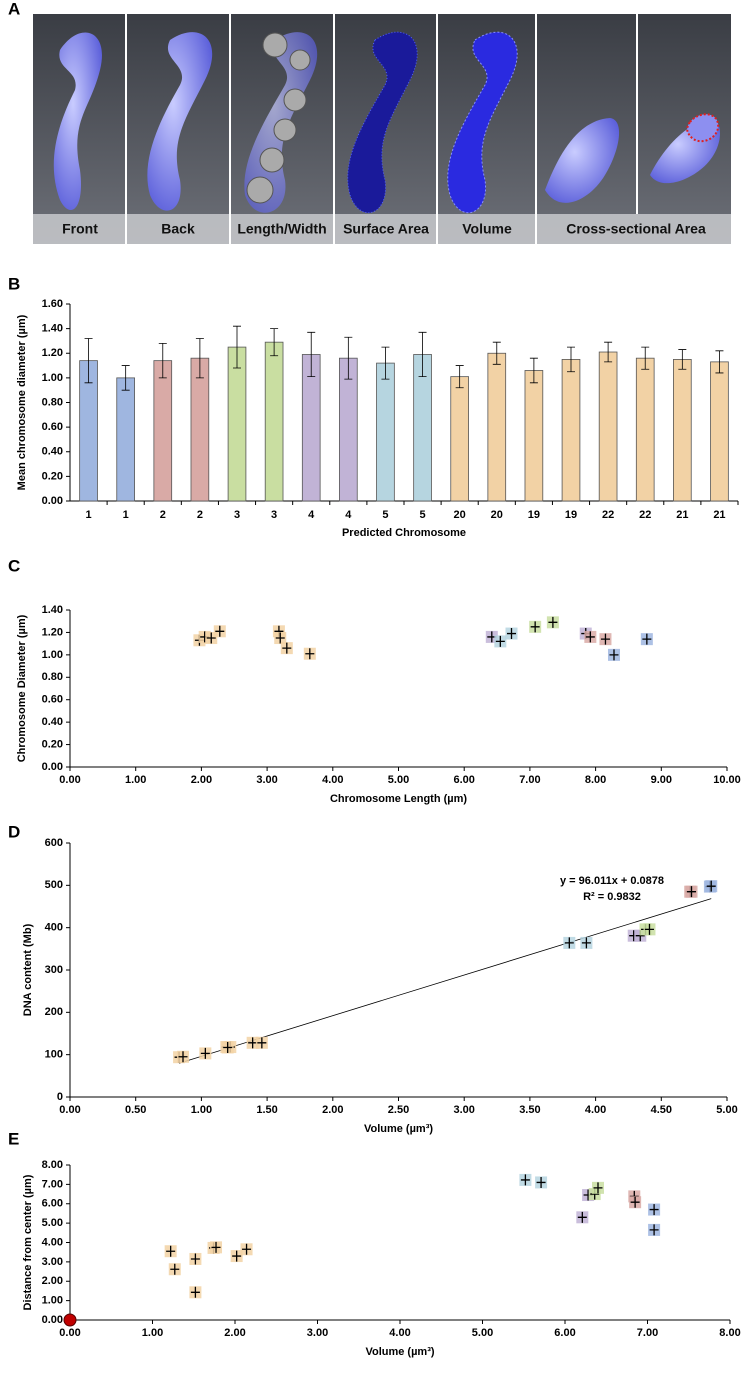 This screenshot has height=1389, width=743. I want to click on trendline, so click(445, 981).